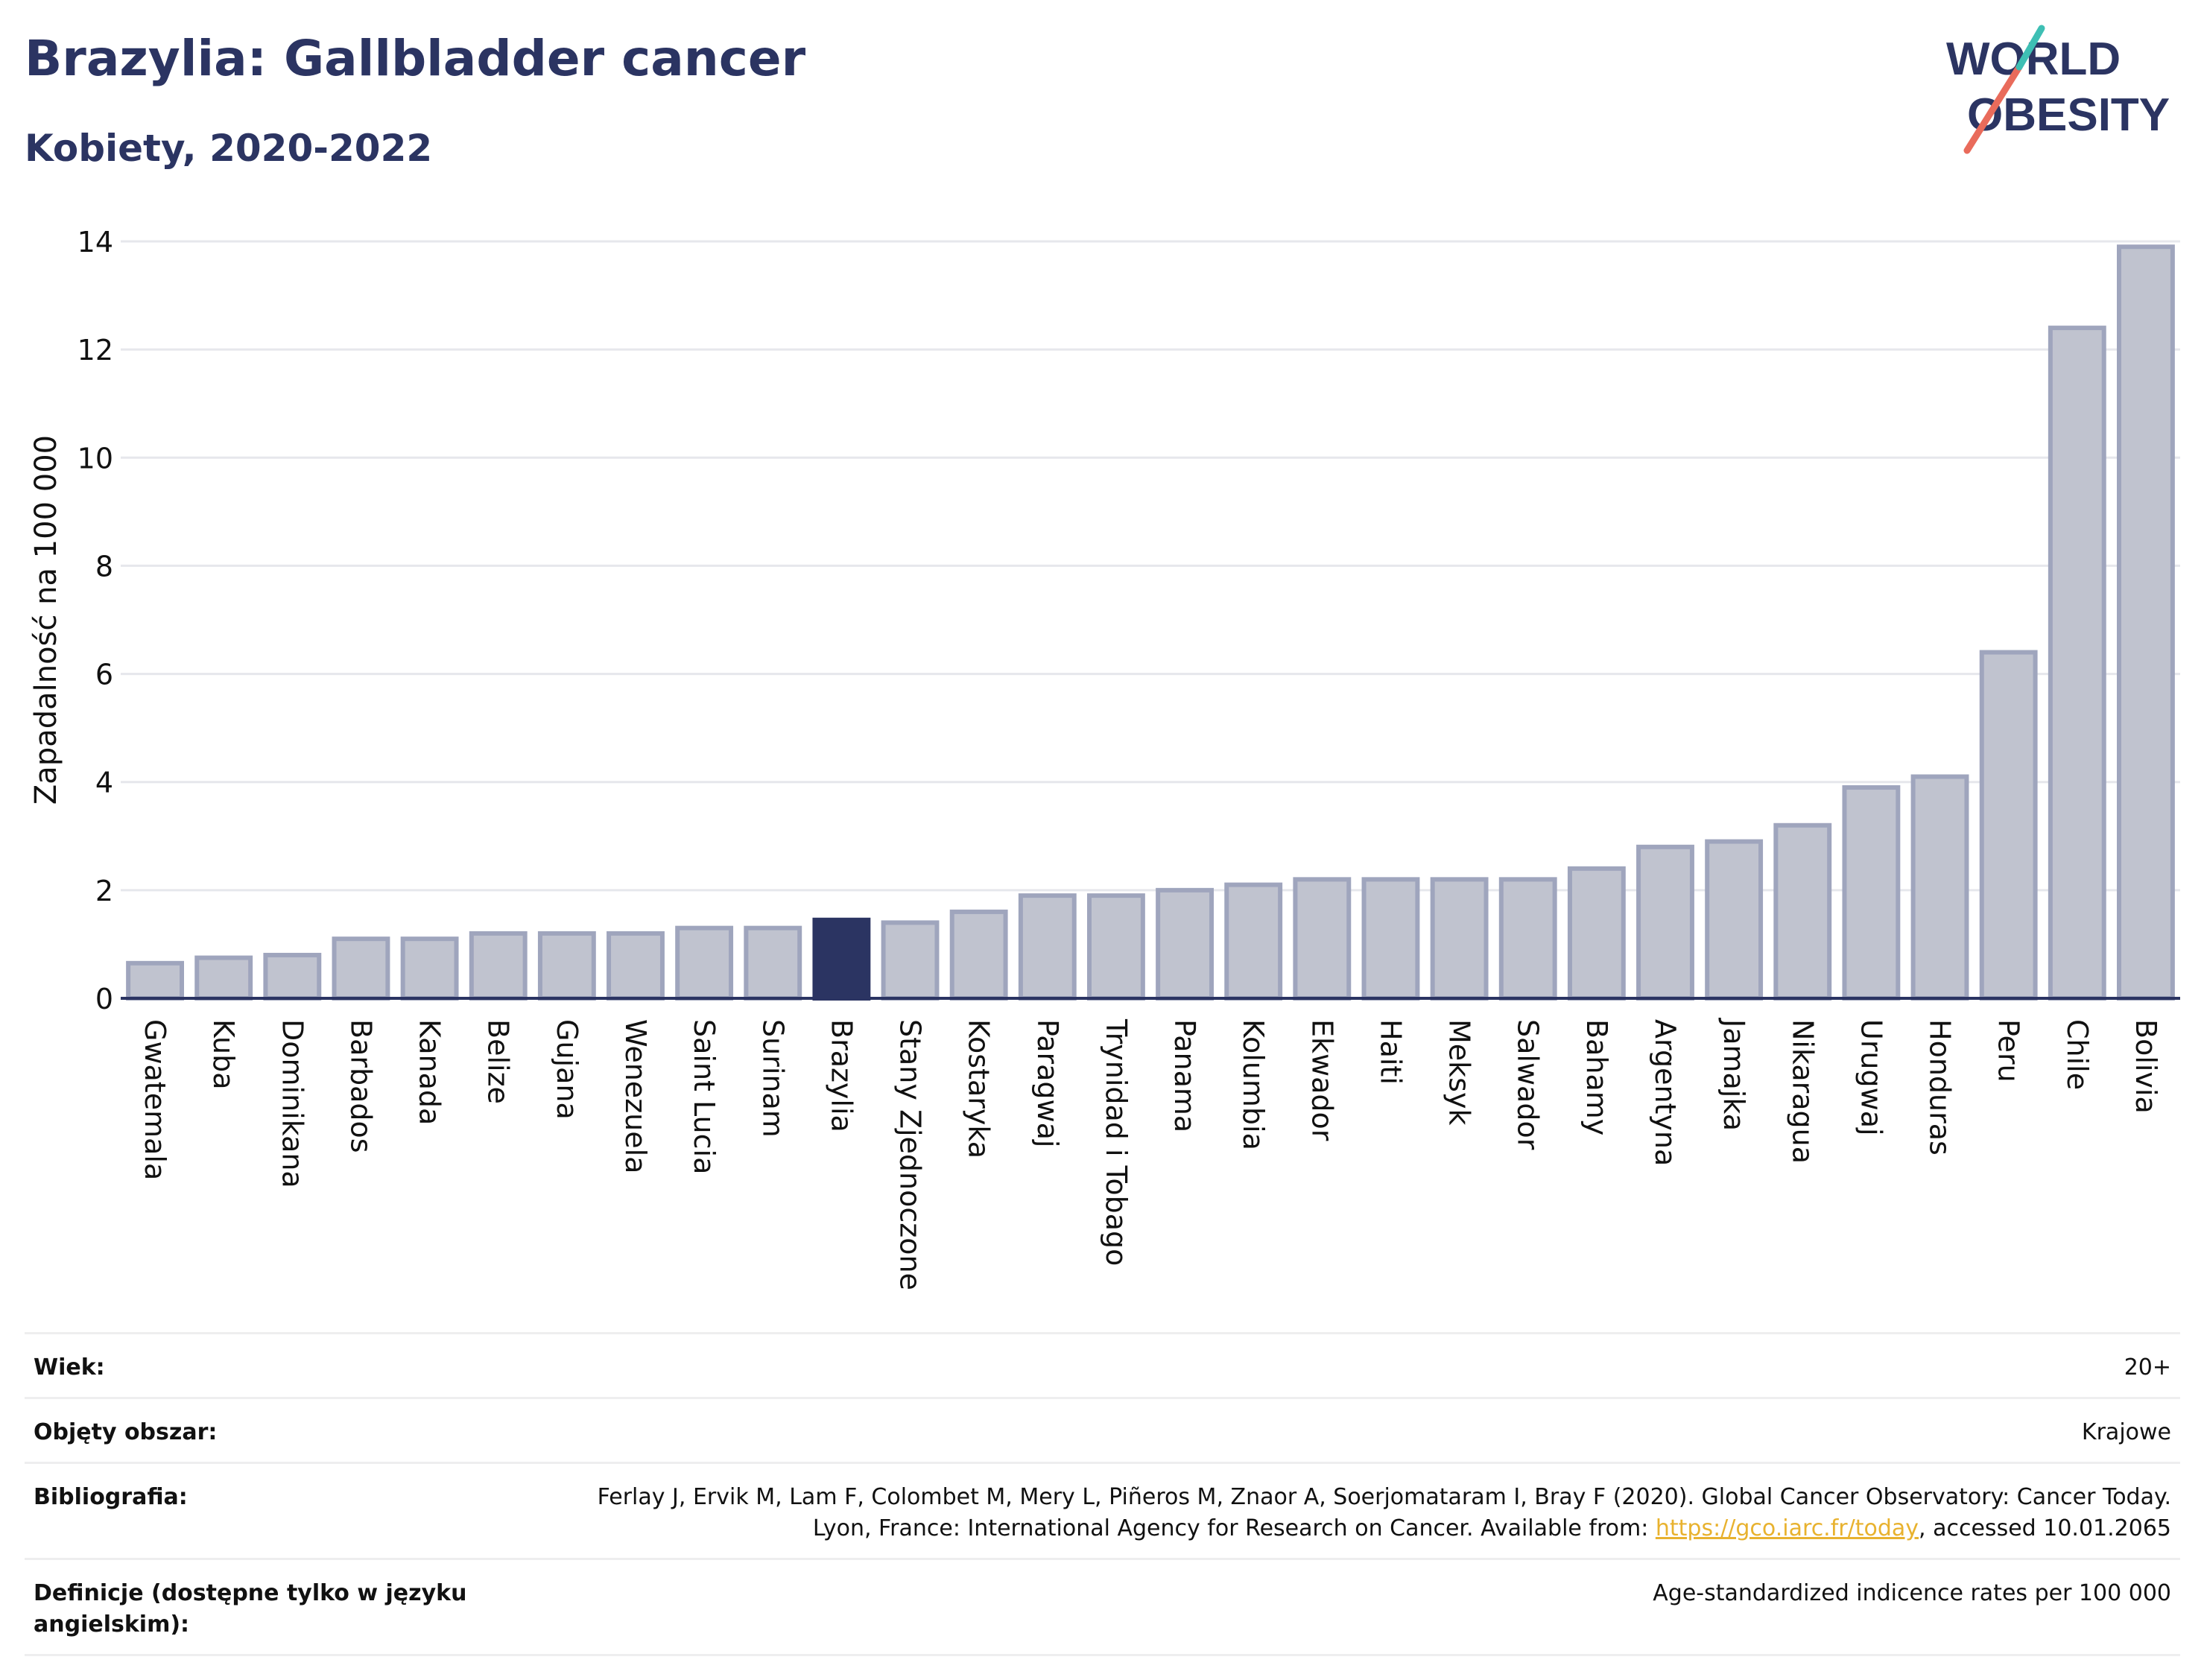 The height and width of the screenshot is (1680, 2204). Describe the element at coordinates (360, 1086) in the screenshot. I see `x-tick-label: Barbados` at that location.